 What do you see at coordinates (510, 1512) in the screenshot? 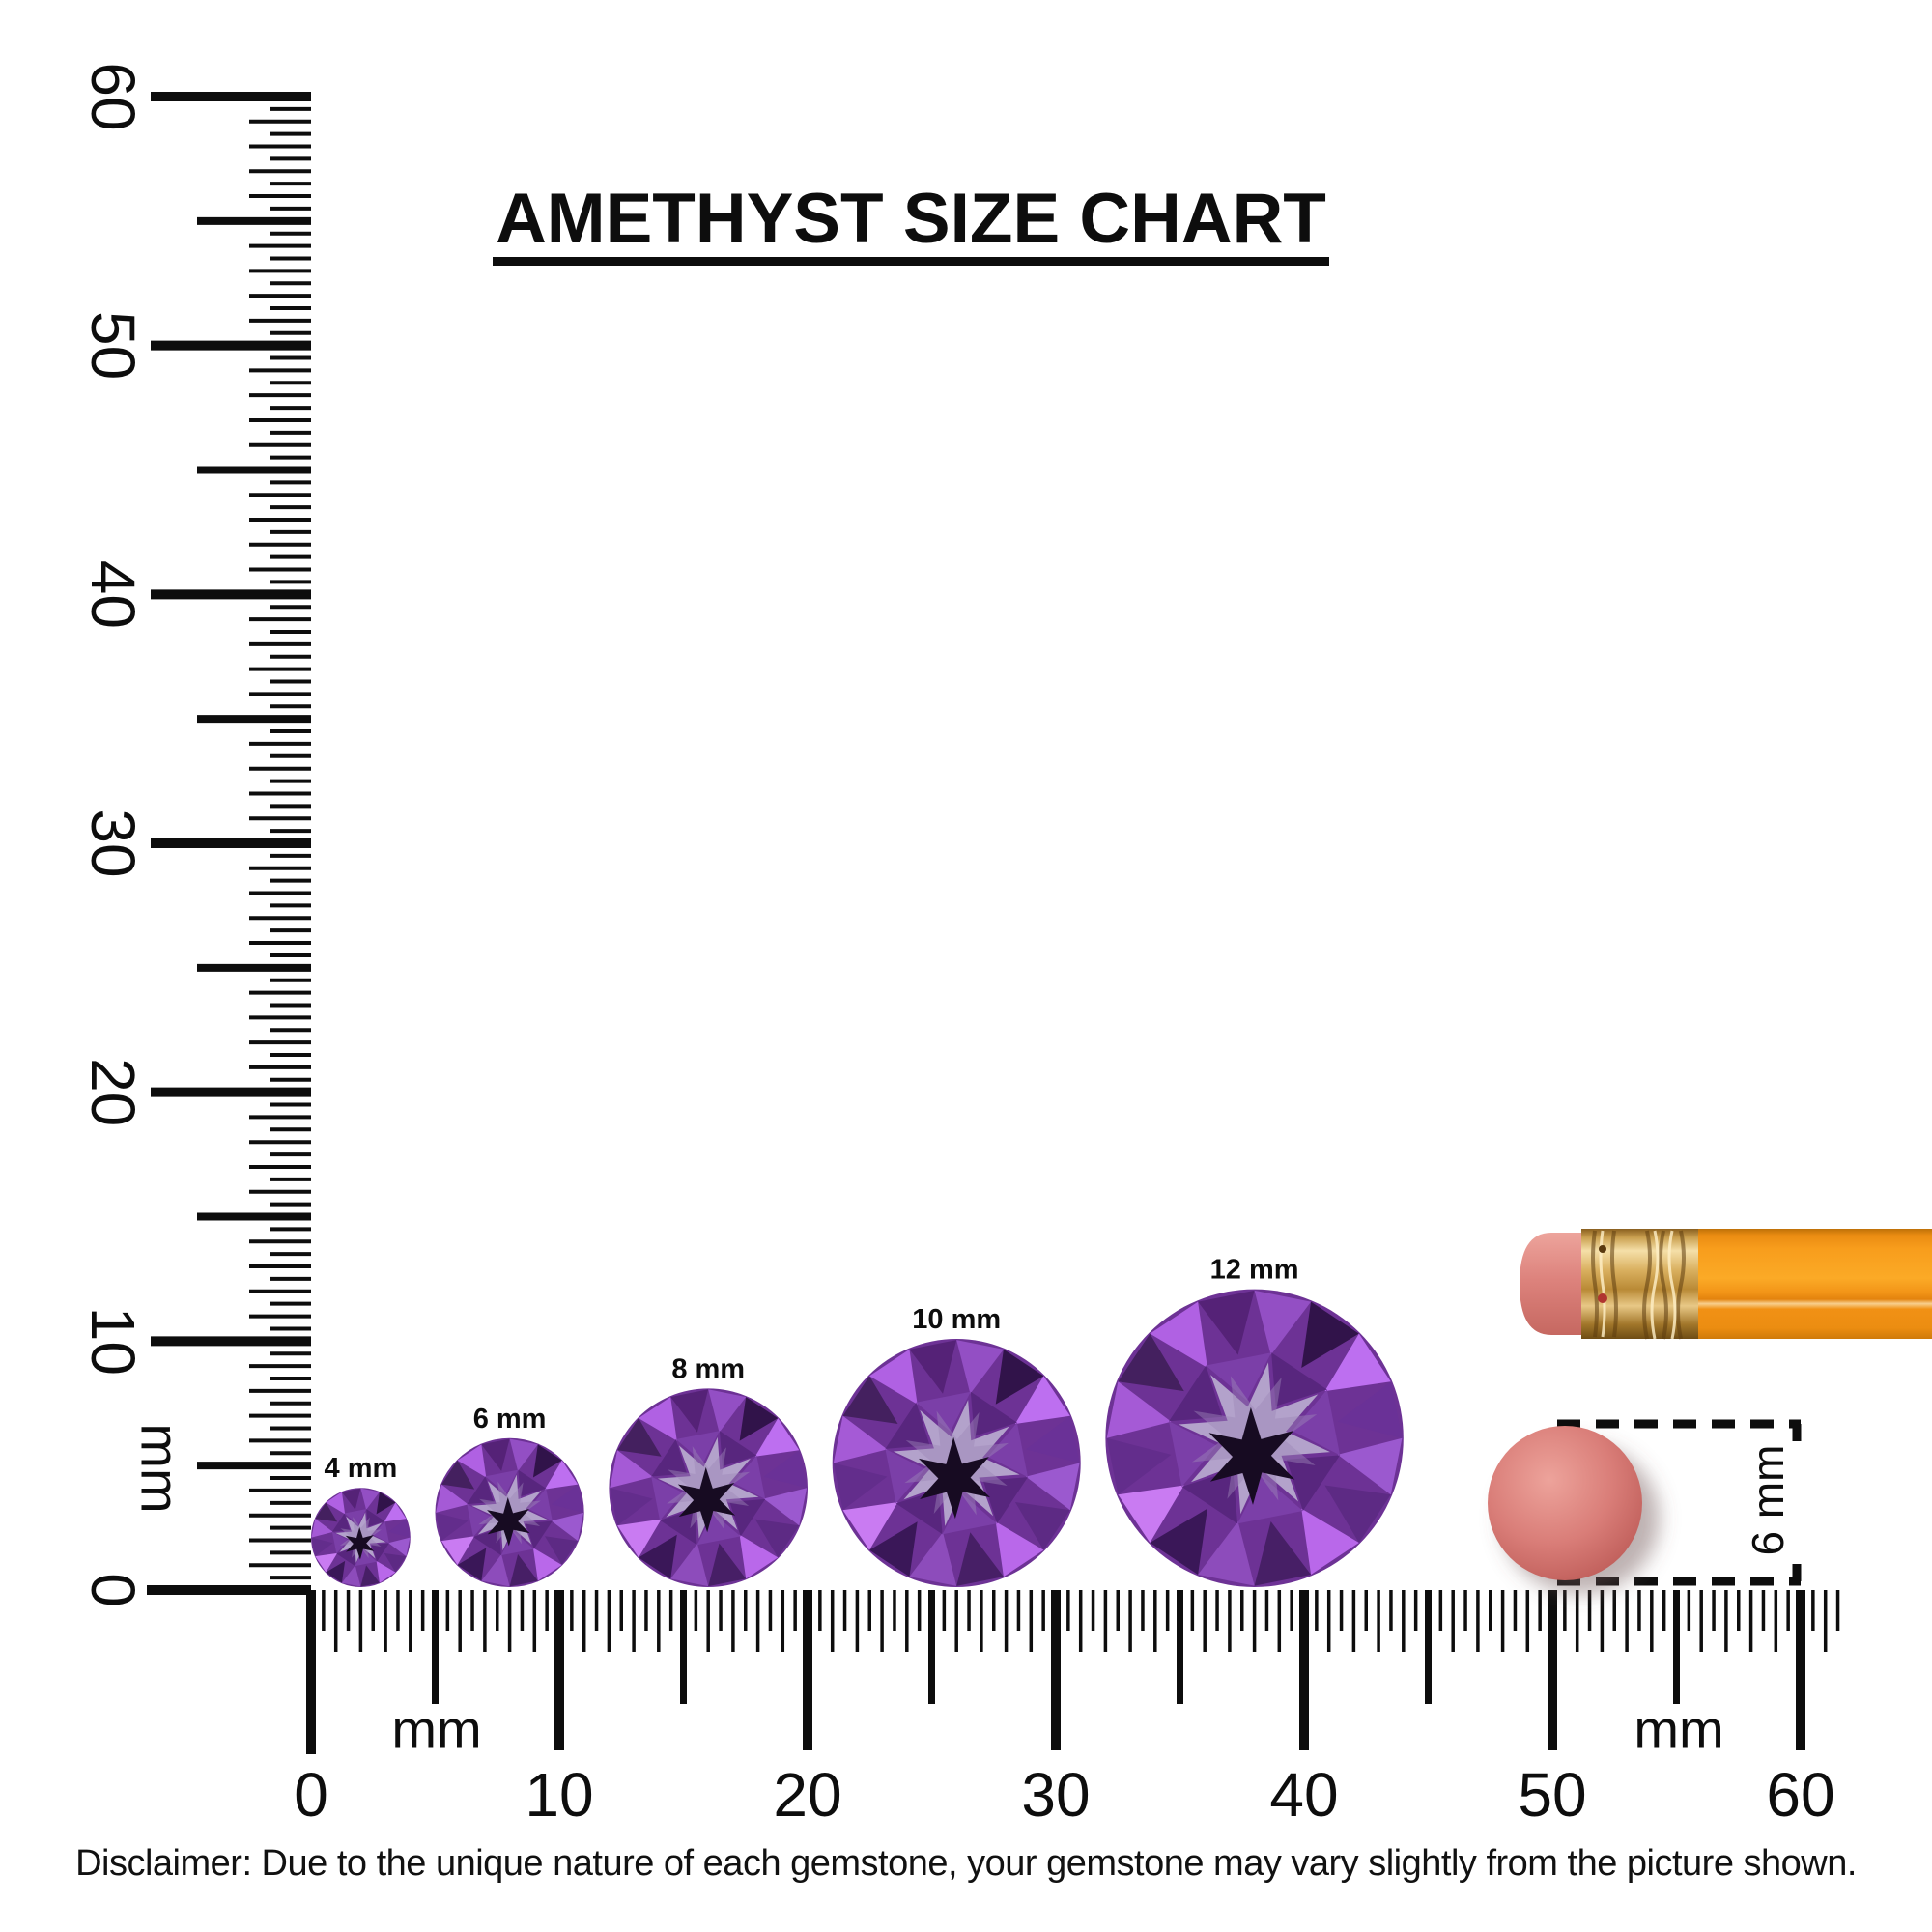
I see `gem-illustration-6mm` at bounding box center [510, 1512].